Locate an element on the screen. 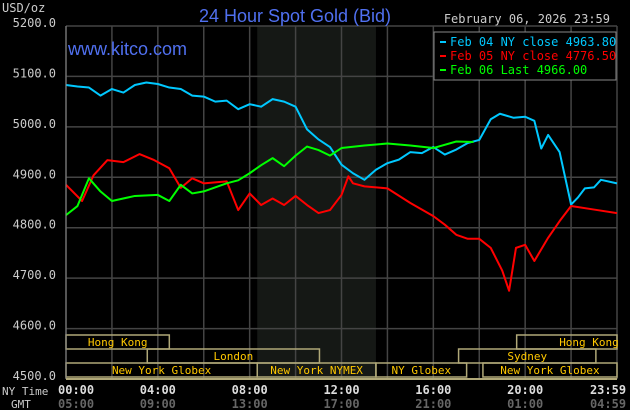  x-row-label-gmt: GMT is located at coordinates (21, 404).